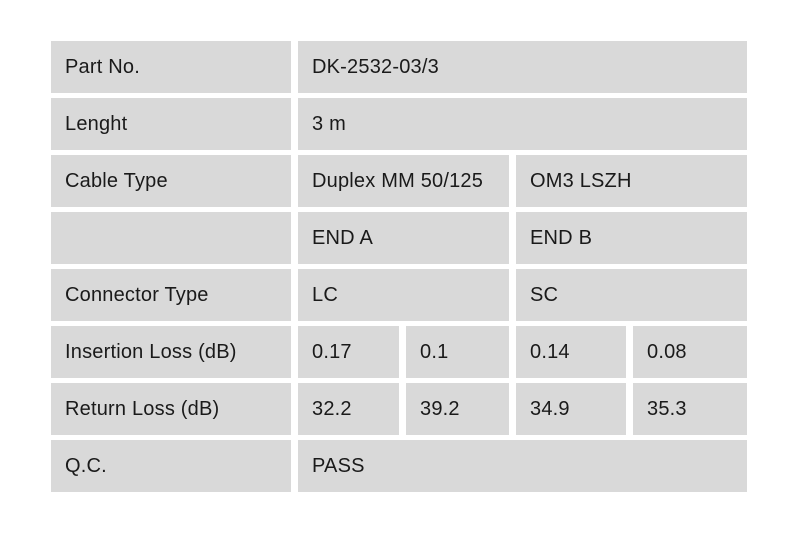 The height and width of the screenshot is (533, 800). What do you see at coordinates (523, 67) in the screenshot?
I see `part-no-value: DK-2532-03/3` at bounding box center [523, 67].